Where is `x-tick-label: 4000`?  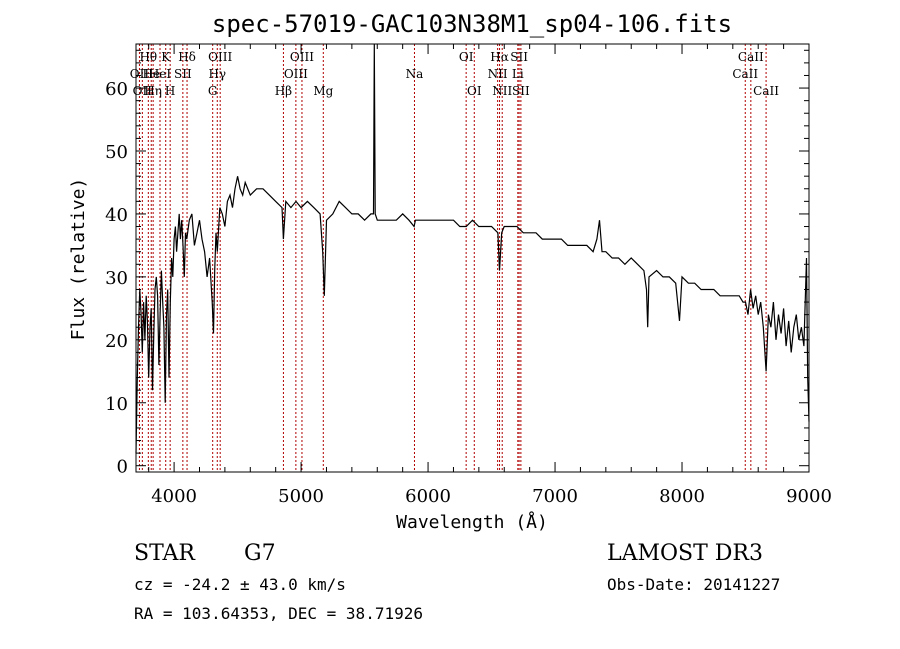 x-tick-label: 4000 is located at coordinates (174, 496).